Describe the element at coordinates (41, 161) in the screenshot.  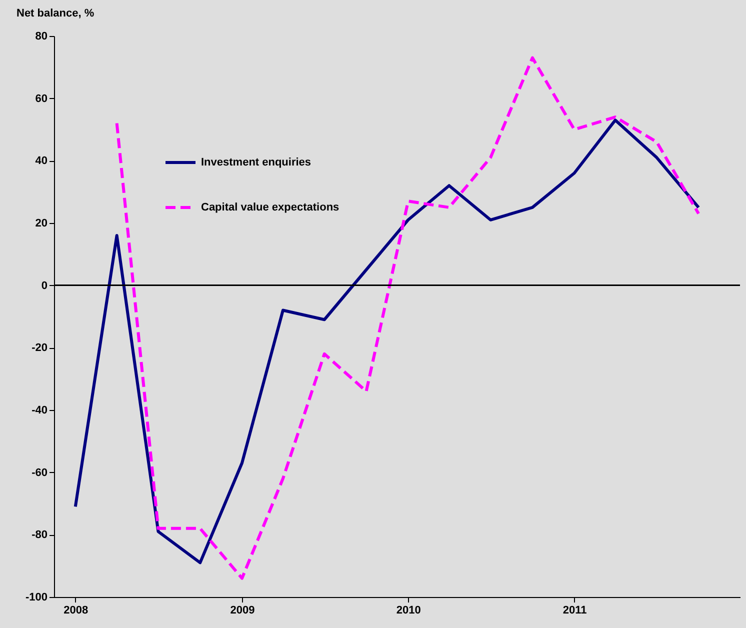
I see `y-tick-label: 40` at that location.